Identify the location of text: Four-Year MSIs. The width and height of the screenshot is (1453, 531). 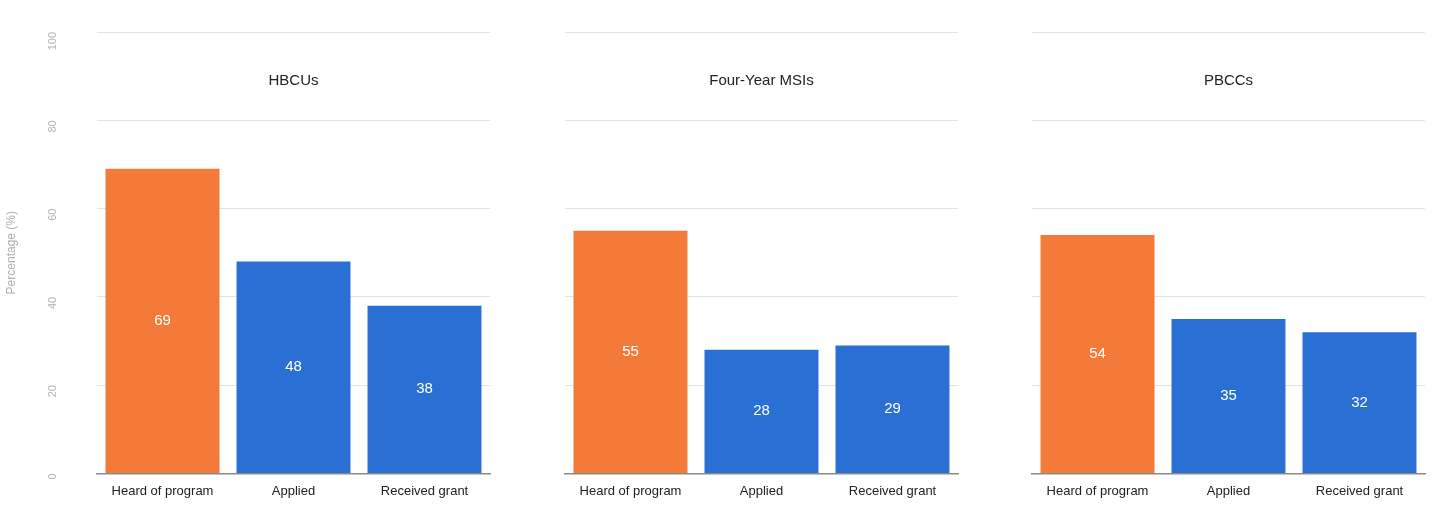
(761, 79).